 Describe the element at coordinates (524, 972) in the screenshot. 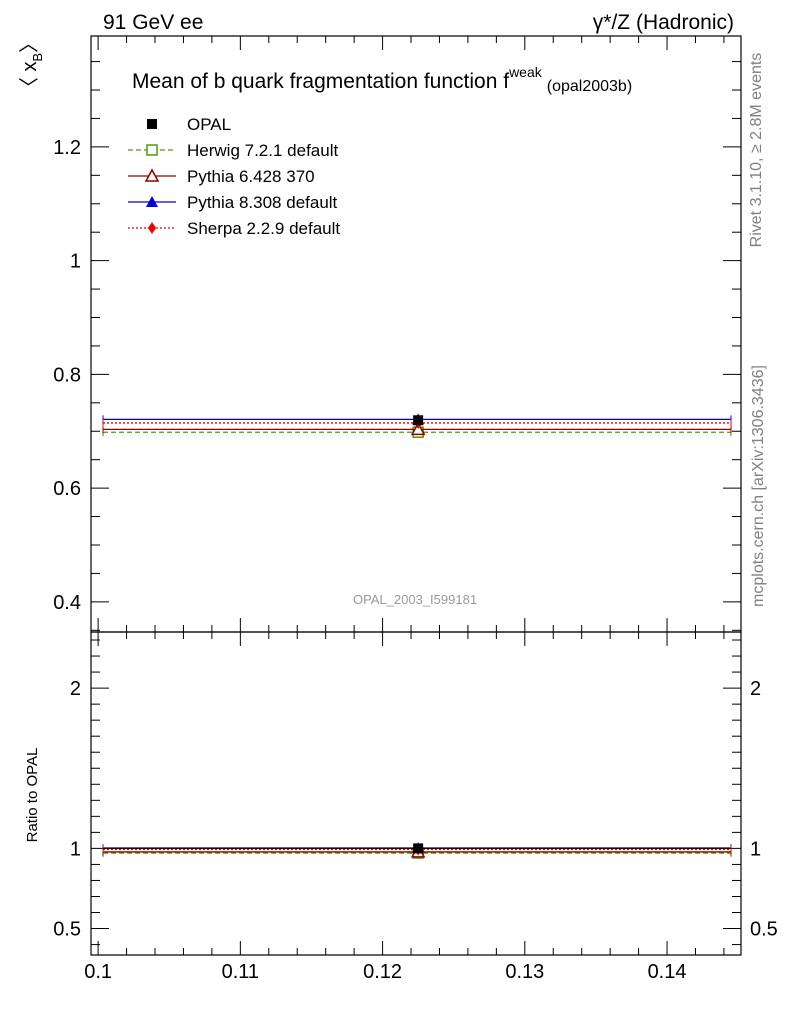

I see `x-tick-label: 0.13` at that location.